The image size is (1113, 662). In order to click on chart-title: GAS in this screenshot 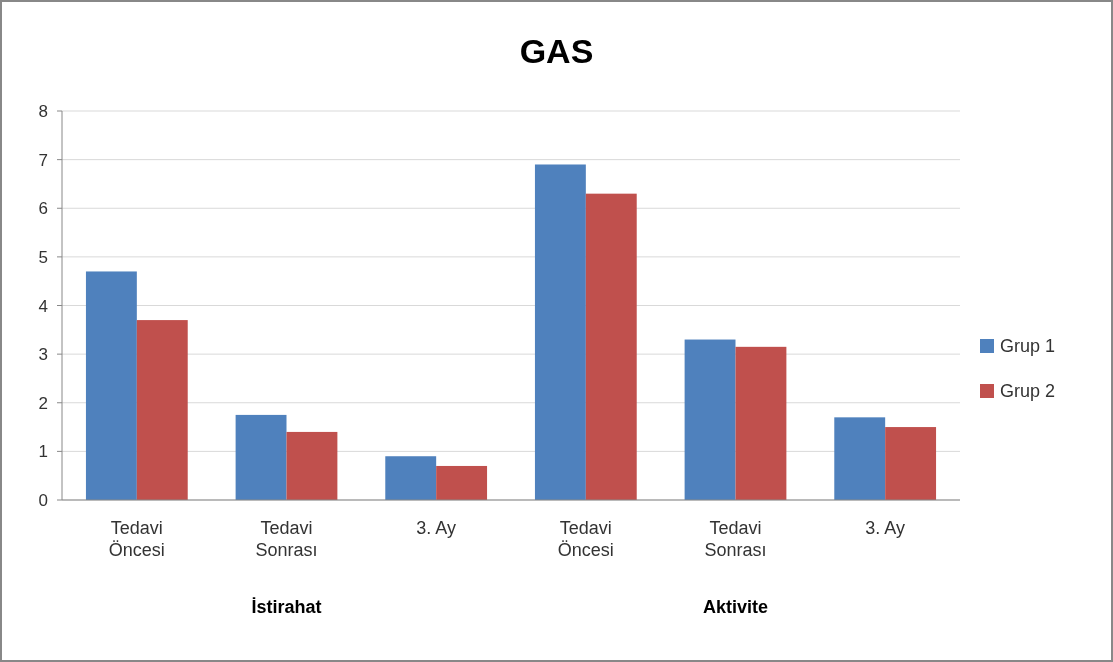, I will do `click(556, 51)`.